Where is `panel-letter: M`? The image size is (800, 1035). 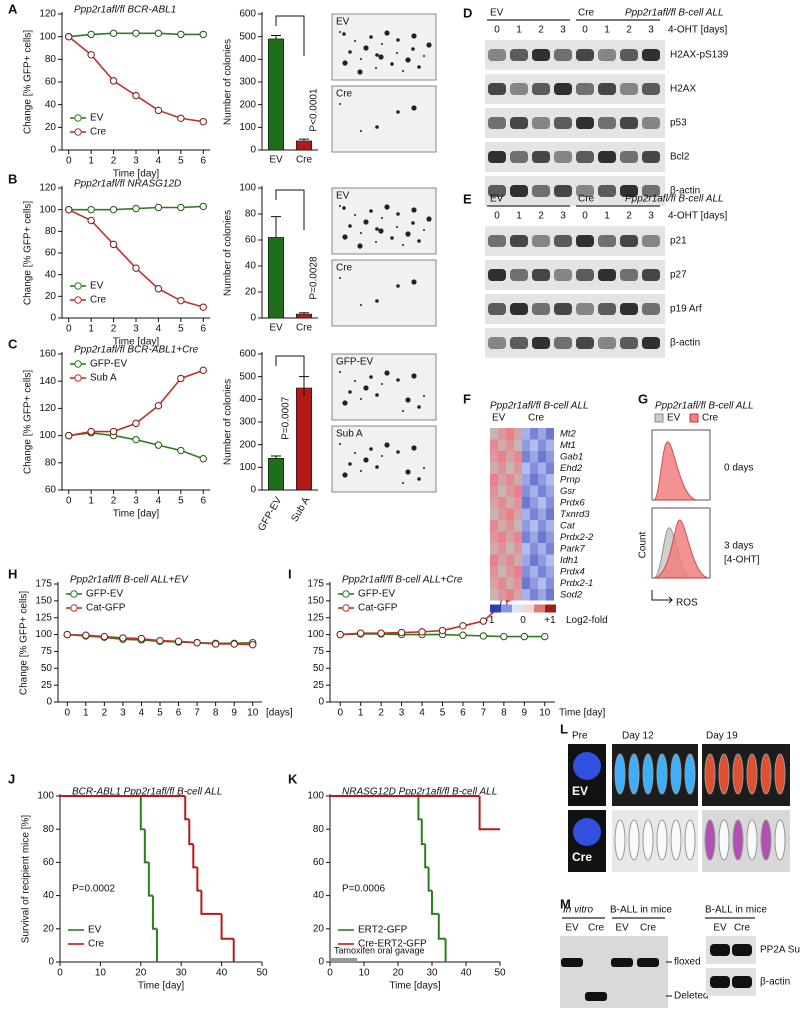 panel-letter: M is located at coordinates (565, 903).